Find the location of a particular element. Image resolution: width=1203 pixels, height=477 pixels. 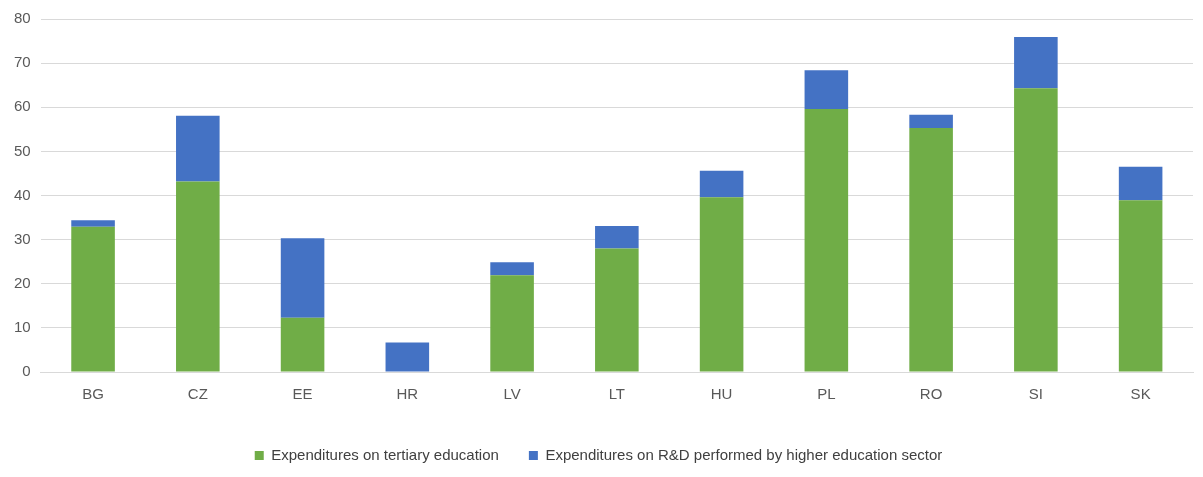

y-tick-label: 10 is located at coordinates (22, 327).